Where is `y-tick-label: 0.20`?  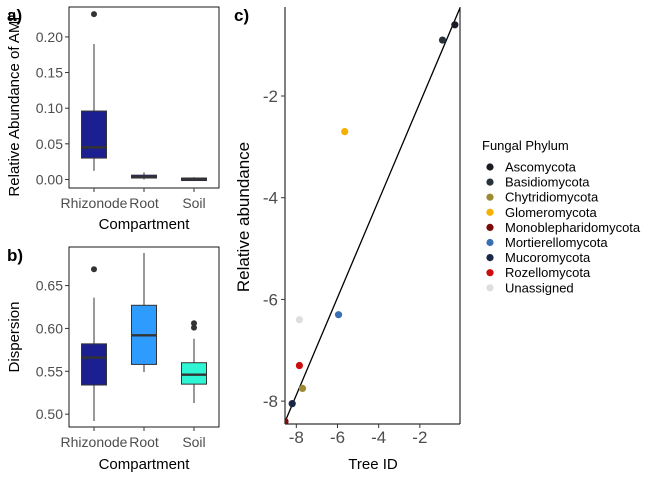
y-tick-label: 0.20 is located at coordinates (49, 37).